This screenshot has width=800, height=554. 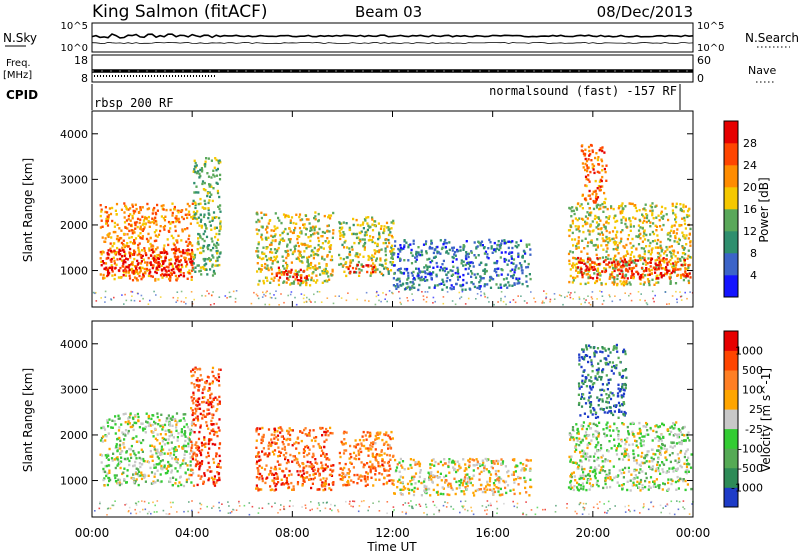 I want to click on nave-right-tick-bottom: 0, so click(x=700, y=78).